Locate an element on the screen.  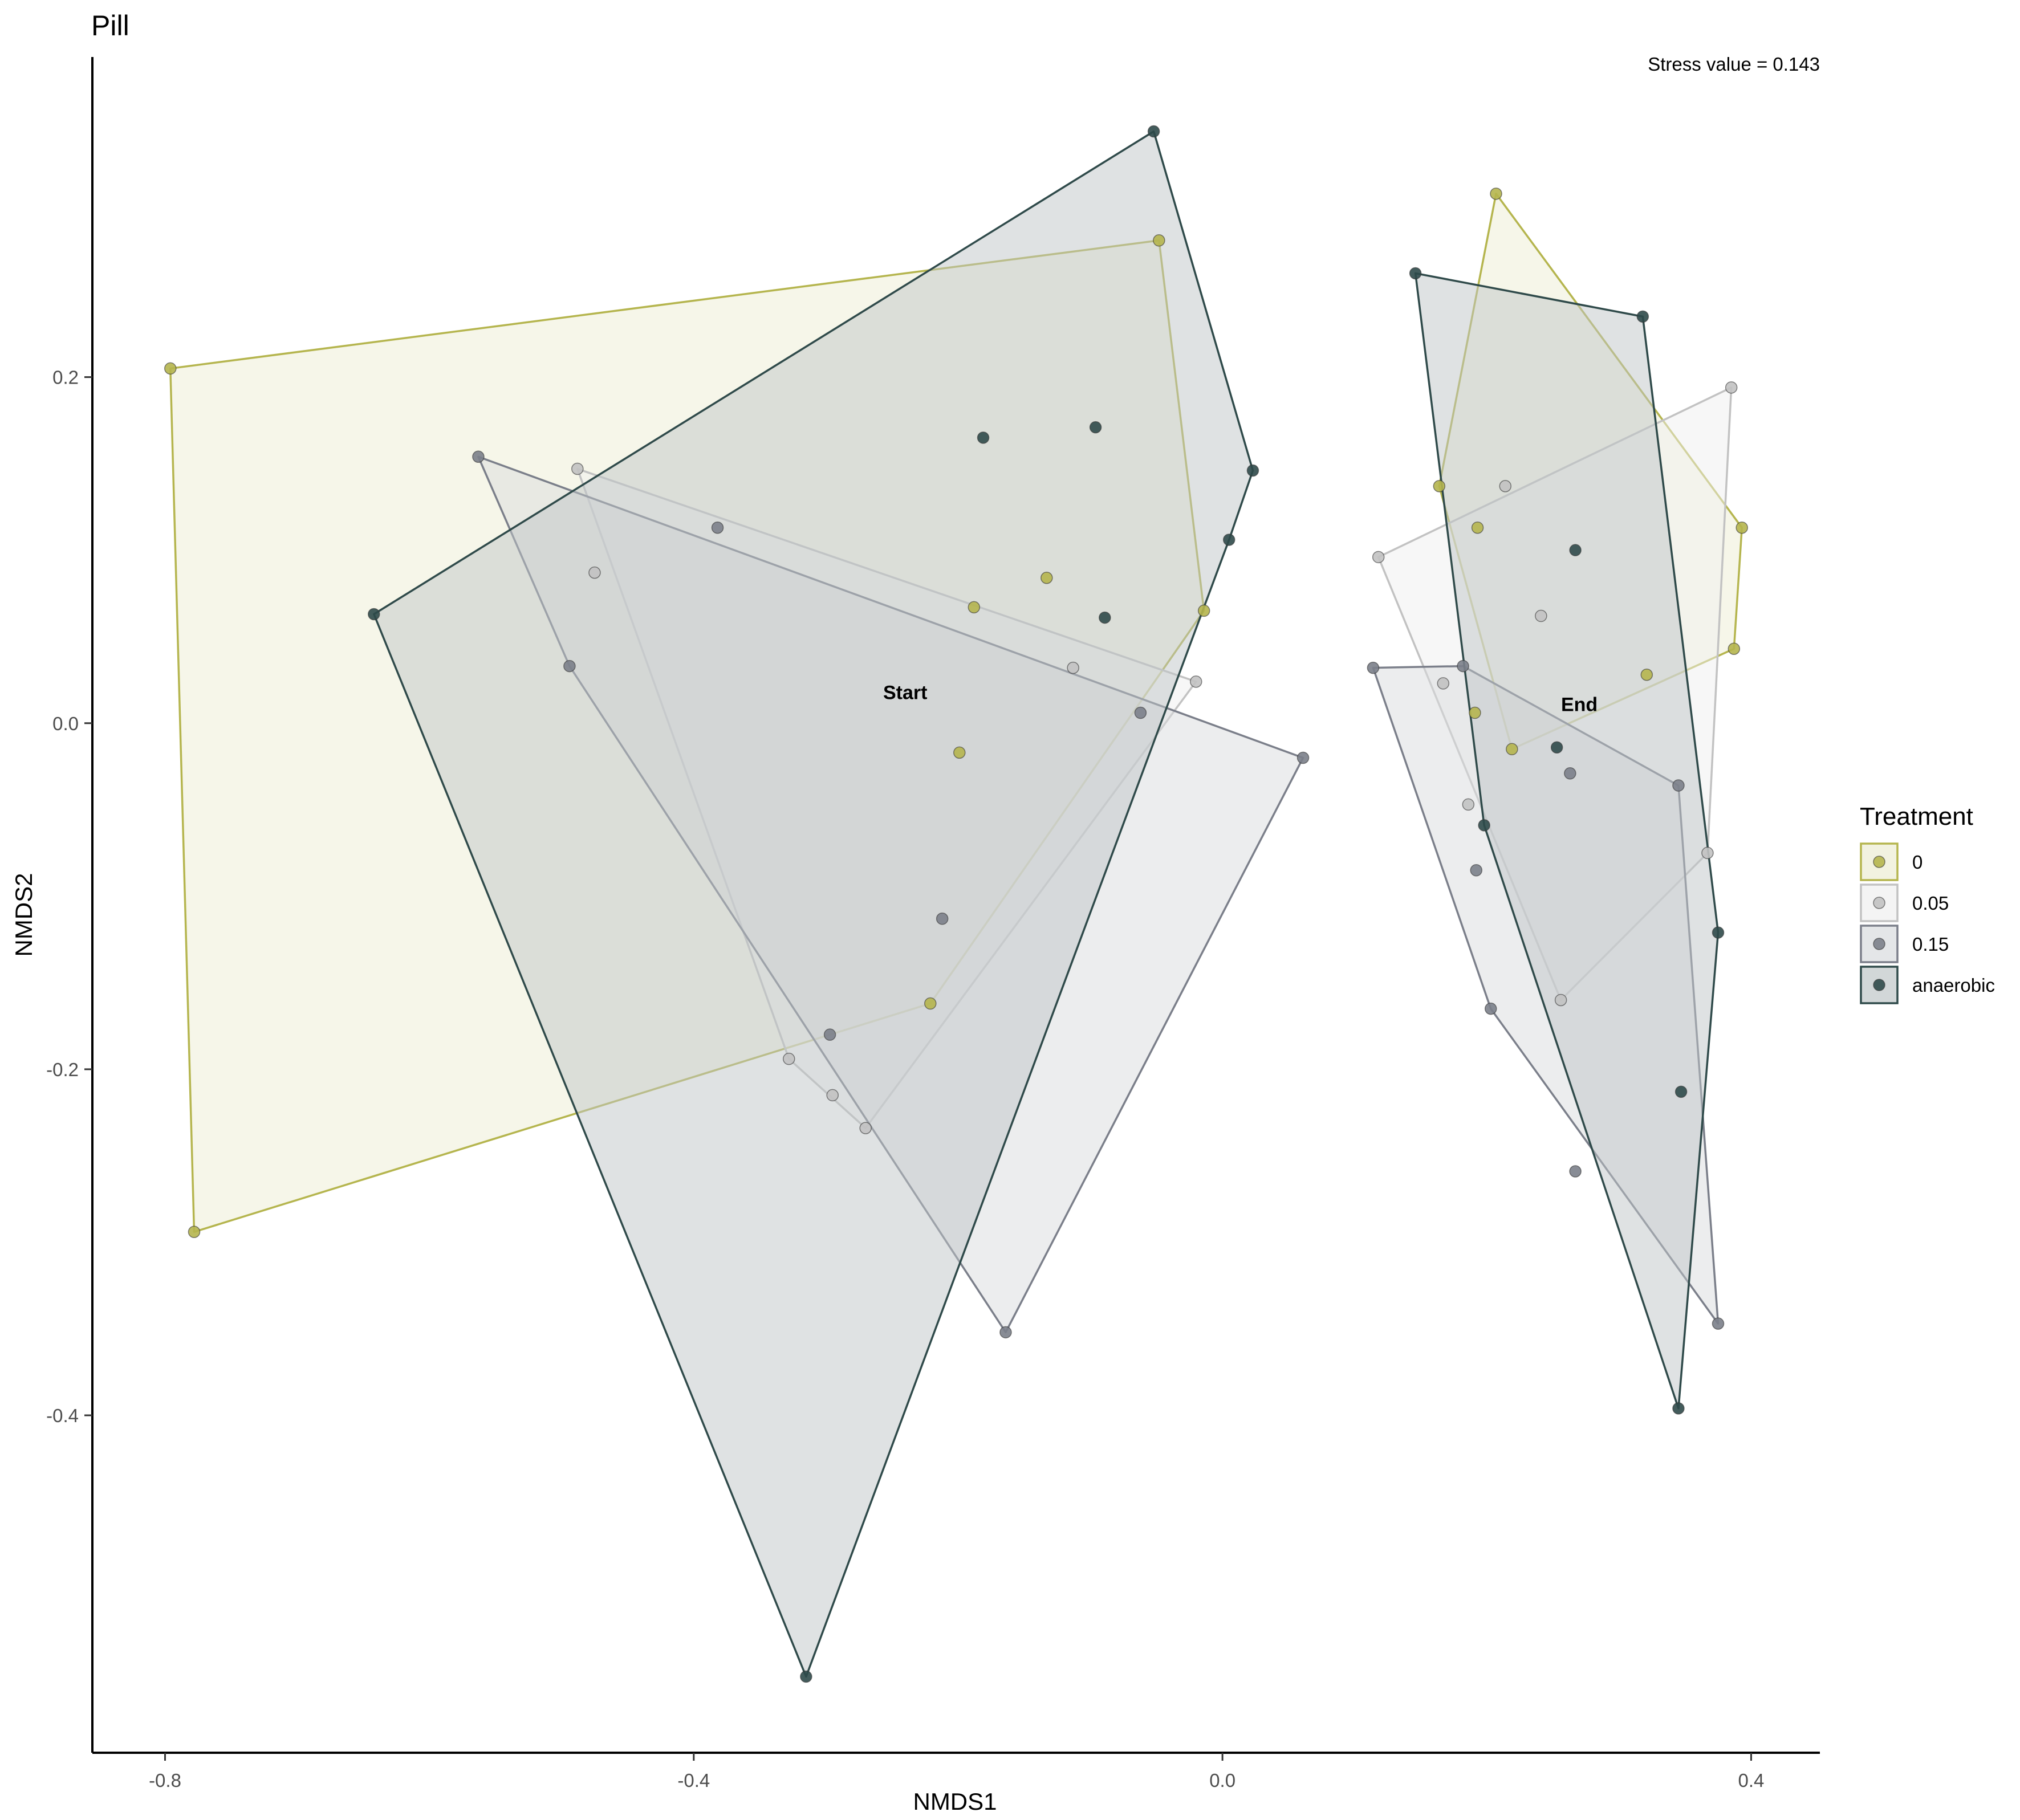
legend: Treatment 0 0.05 0.15 anaerobic is located at coordinates (1928, 903).